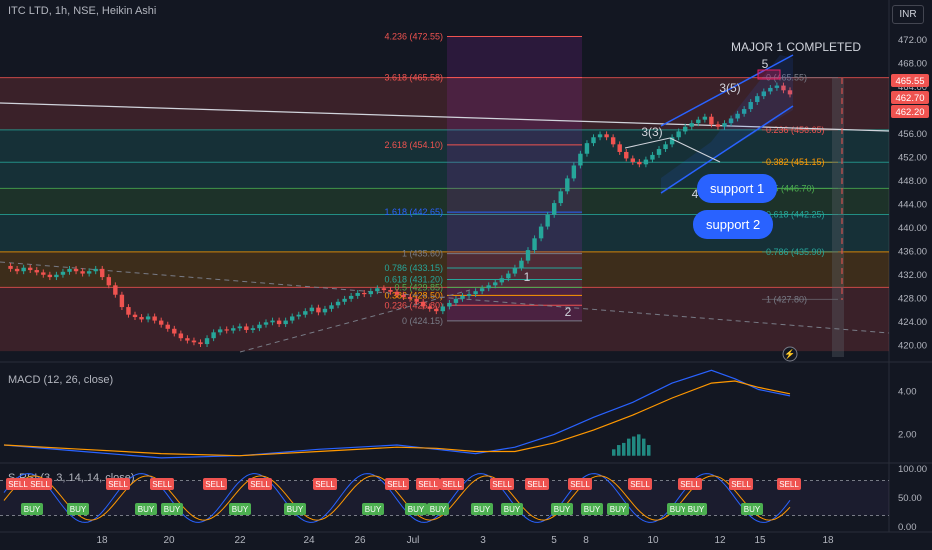 This screenshot has width=932, height=550. What do you see at coordinates (908, 14) in the screenshot?
I see `currency-button: INR` at bounding box center [908, 14].